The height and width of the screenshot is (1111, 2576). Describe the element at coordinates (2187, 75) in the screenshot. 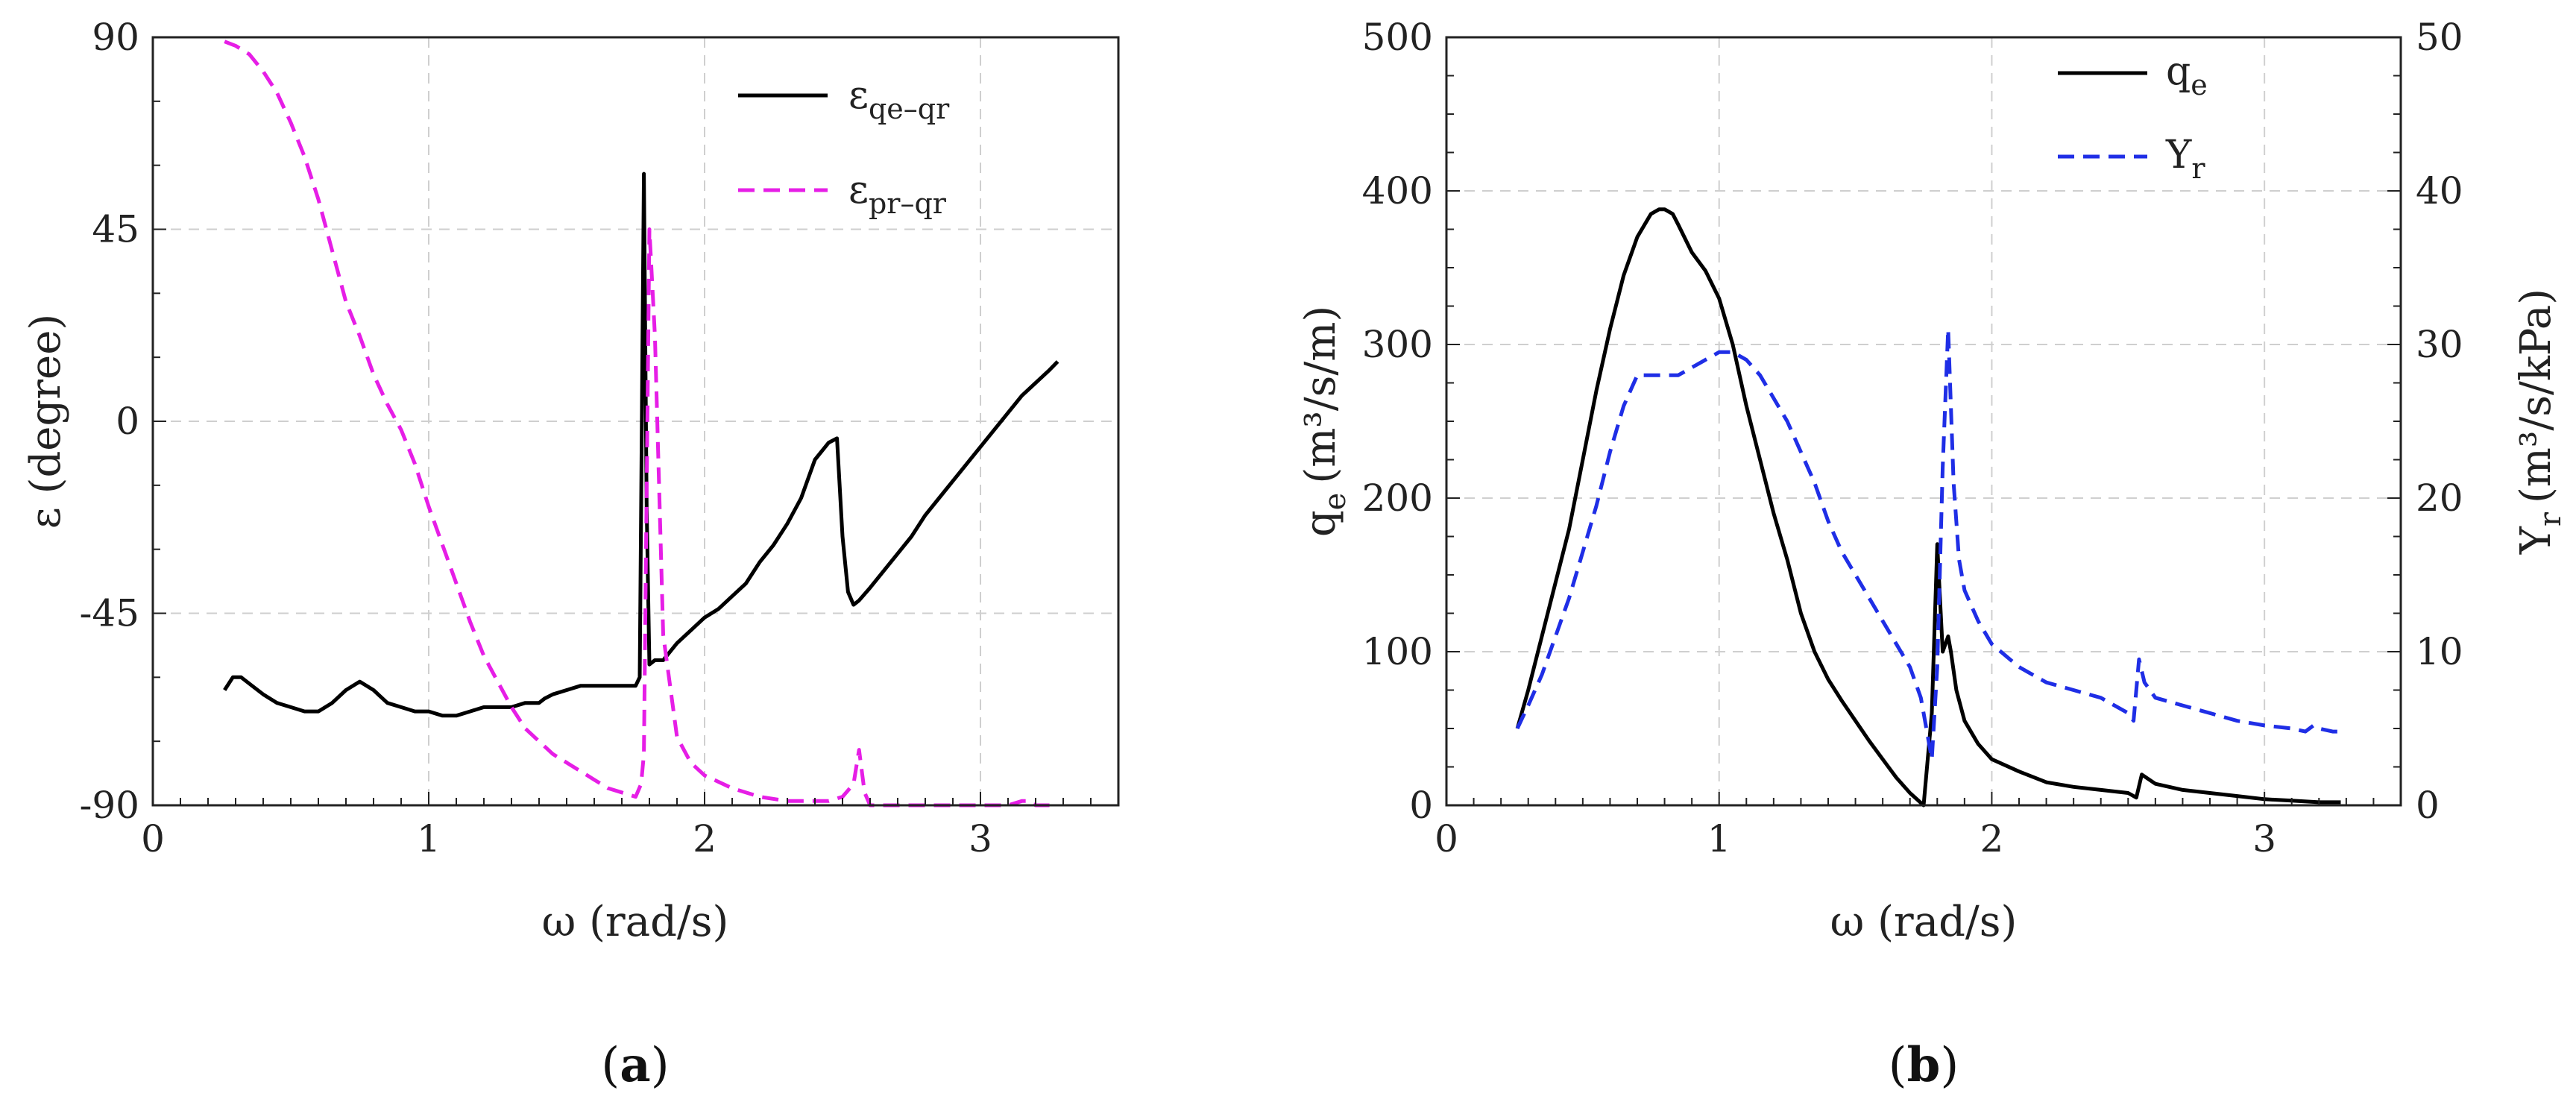

I see `chart-b-legend-label-0: qe` at that location.